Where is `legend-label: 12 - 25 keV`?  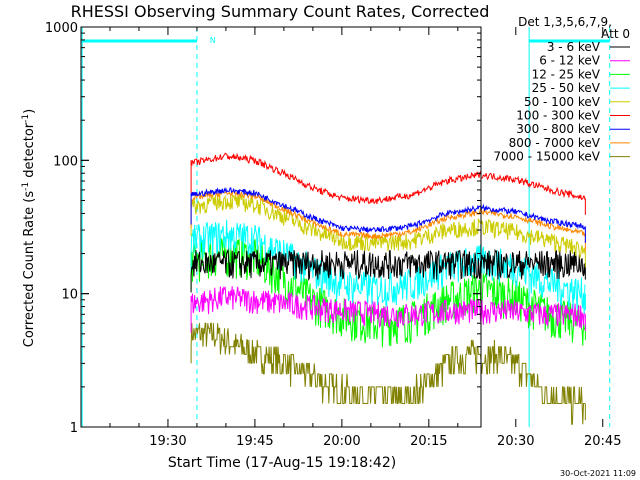 legend-label: 12 - 25 keV is located at coordinates (566, 74).